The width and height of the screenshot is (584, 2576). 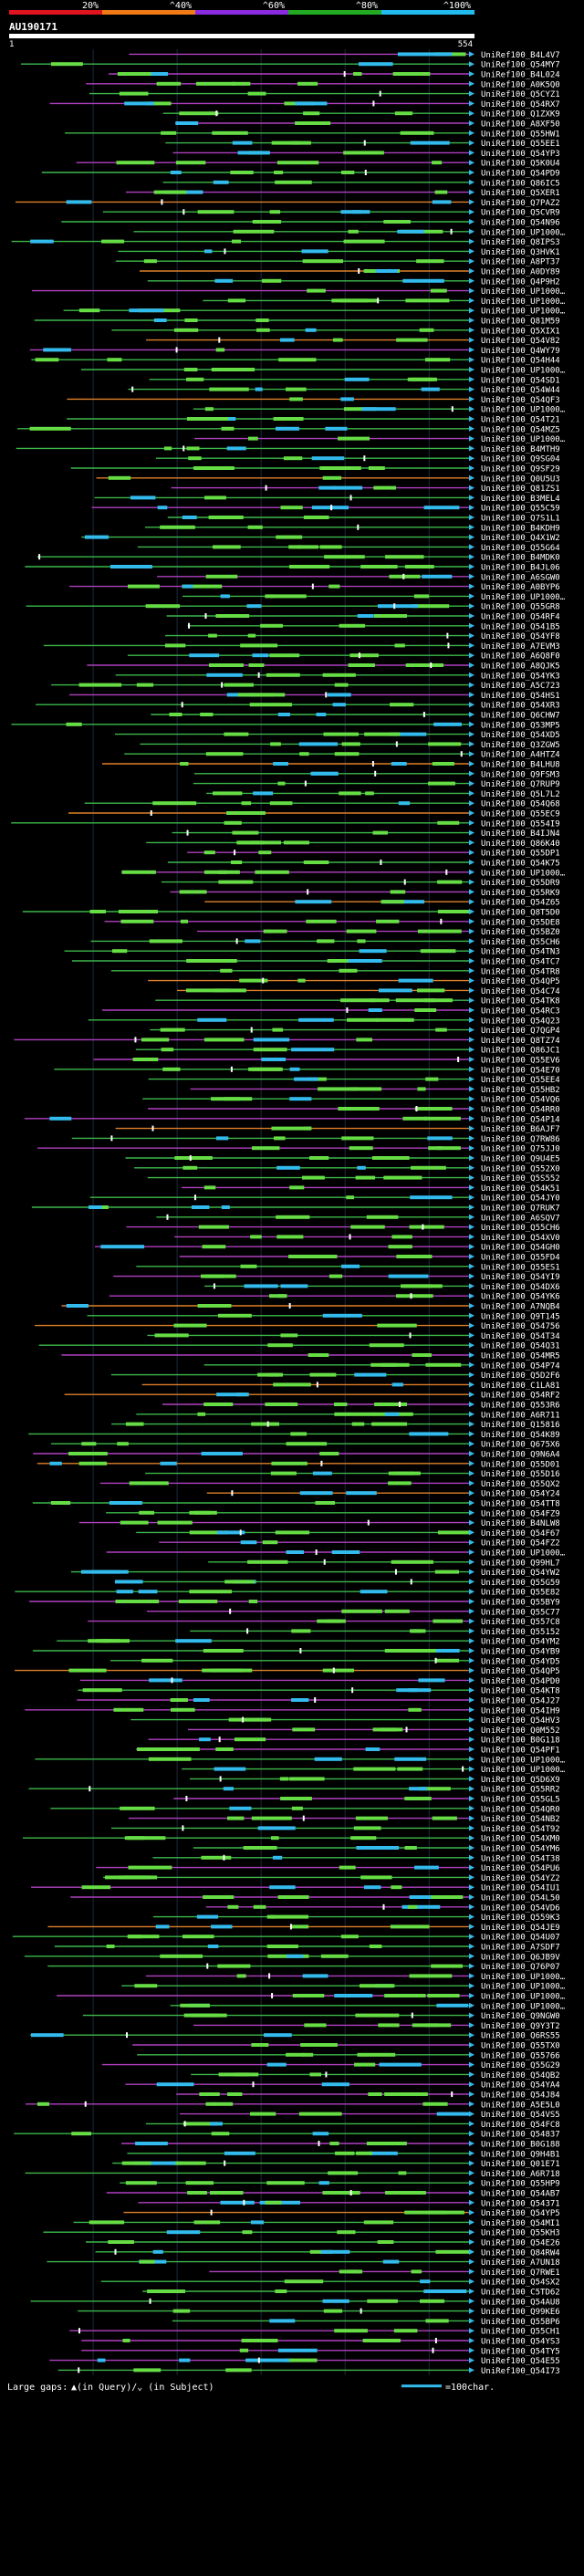 What do you see at coordinates (328, 1868) in the screenshot?
I see `hit-row: UniRef100_Q54PU6` at bounding box center [328, 1868].